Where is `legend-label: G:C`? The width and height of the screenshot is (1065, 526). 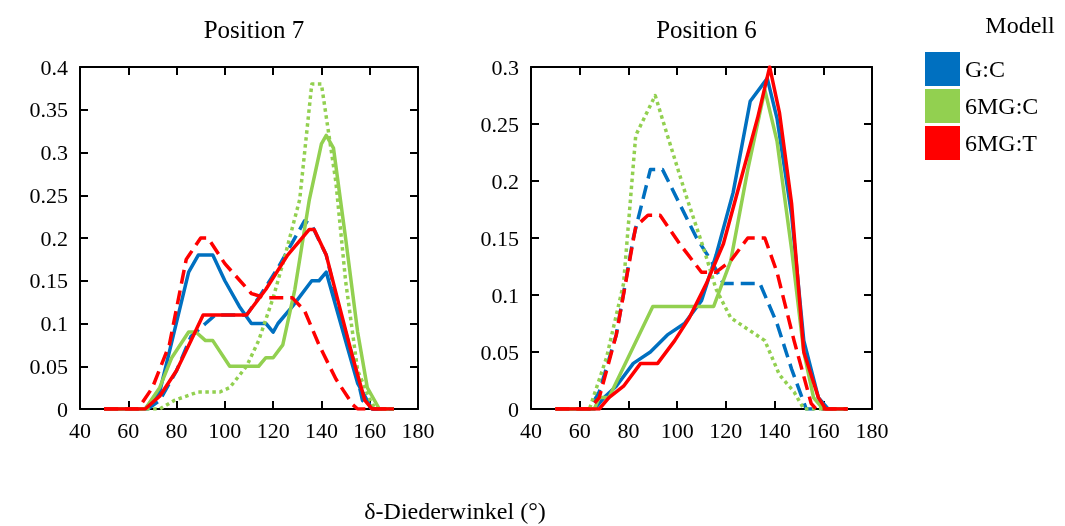
legend-label: G:C is located at coordinates (985, 69).